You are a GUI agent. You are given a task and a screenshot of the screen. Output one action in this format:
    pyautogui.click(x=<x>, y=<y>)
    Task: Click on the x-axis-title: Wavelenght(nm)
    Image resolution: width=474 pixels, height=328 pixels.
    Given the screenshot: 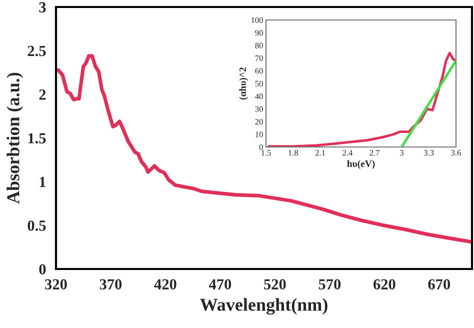 What is the action you would take?
    pyautogui.click(x=264, y=306)
    